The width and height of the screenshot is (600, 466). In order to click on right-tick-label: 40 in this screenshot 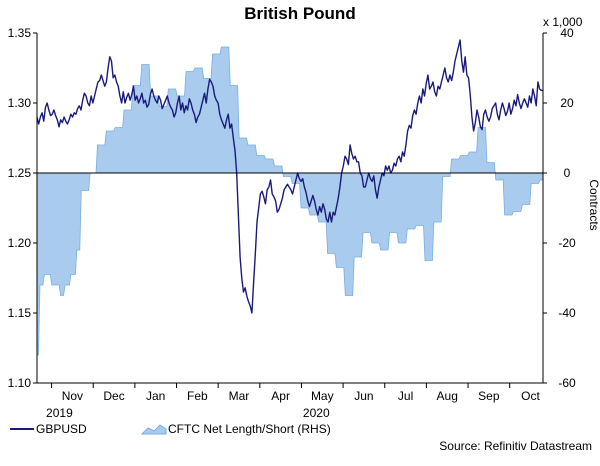, I will do `click(567, 33)`.